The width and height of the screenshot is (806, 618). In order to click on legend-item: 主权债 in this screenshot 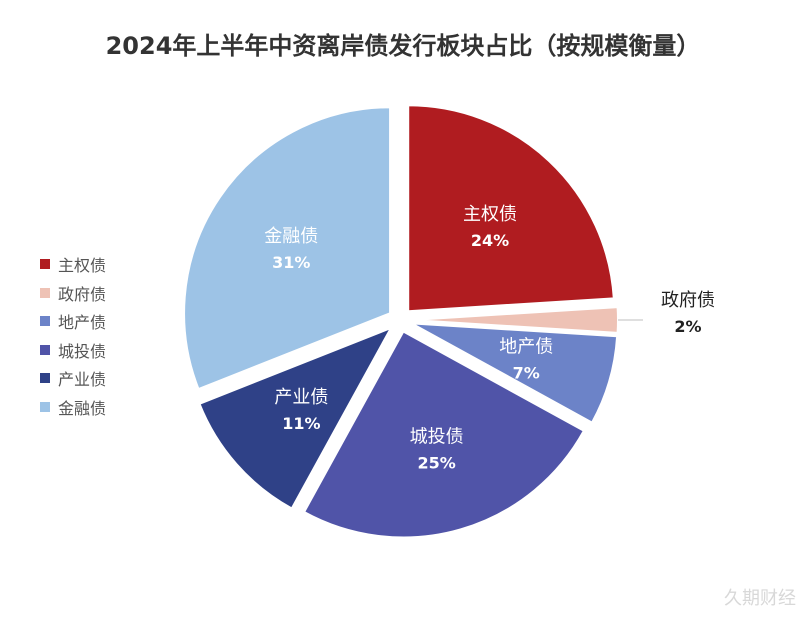, I will do `click(73, 264)`.